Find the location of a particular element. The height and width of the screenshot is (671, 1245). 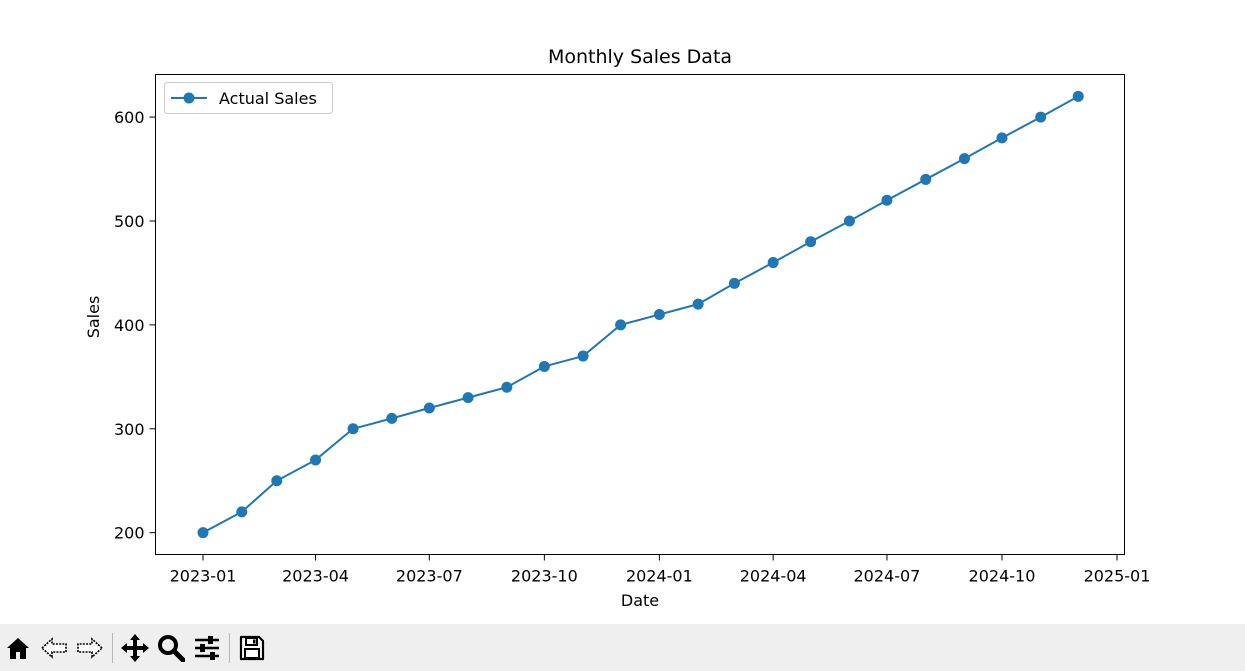

home-button is located at coordinates (18, 648).